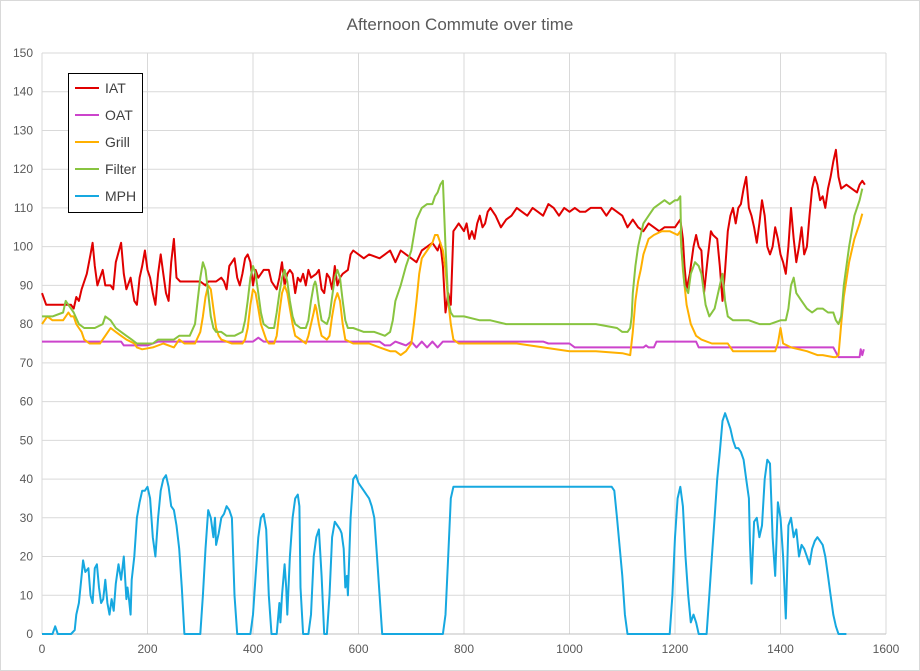 The height and width of the screenshot is (671, 920). Describe the element at coordinates (27, 595) in the screenshot. I see `y-tick-label: 10` at that location.